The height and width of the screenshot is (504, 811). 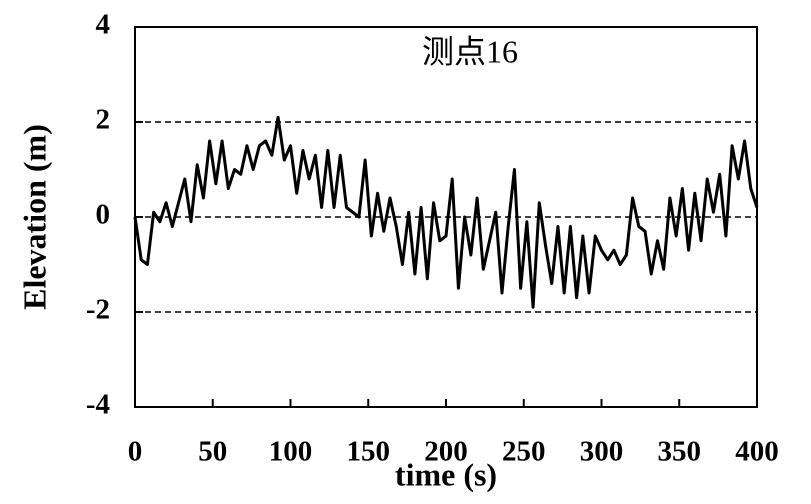 What do you see at coordinates (103, 120) in the screenshot?
I see `y-tick-label: 2` at bounding box center [103, 120].